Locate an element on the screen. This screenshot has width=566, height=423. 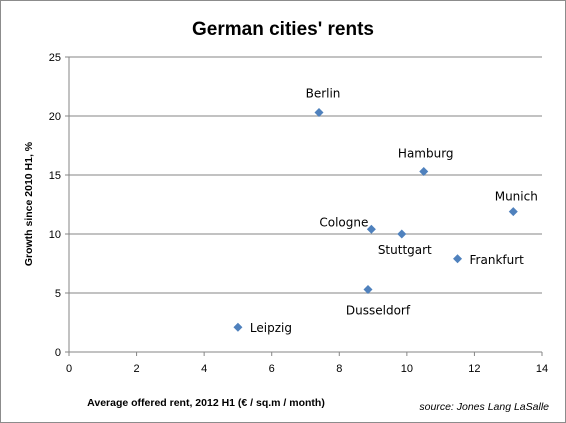
x-tick-label: 6 is located at coordinates (272, 369).